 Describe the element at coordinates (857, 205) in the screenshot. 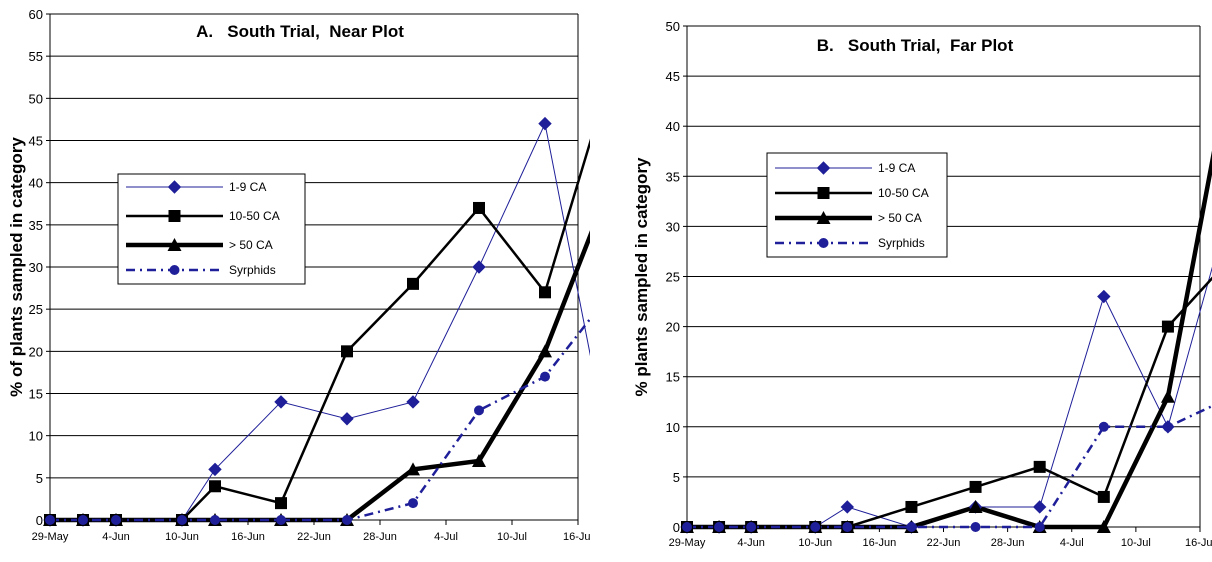

I see `chart-b-legend: 1-9 CA 10-50 CA > 50 CA Syrphids` at that location.